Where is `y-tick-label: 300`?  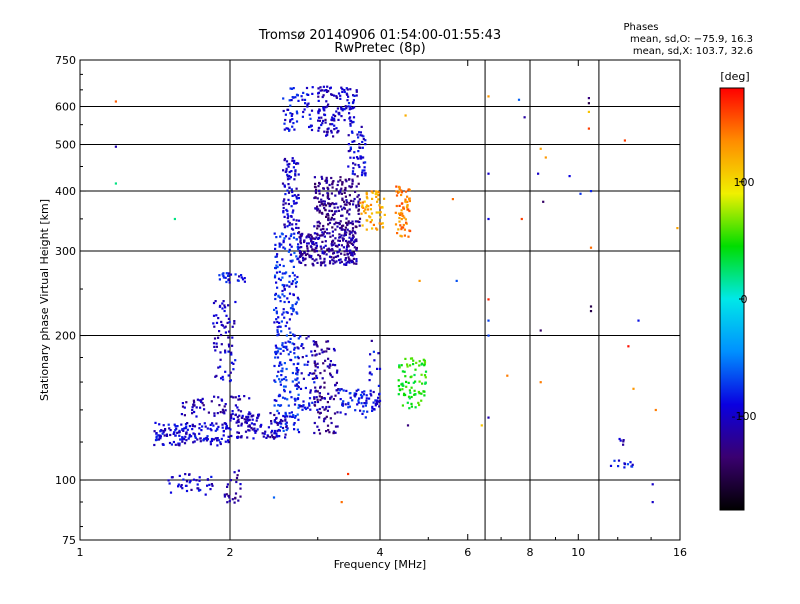 y-tick-label: 300 is located at coordinates (65, 251).